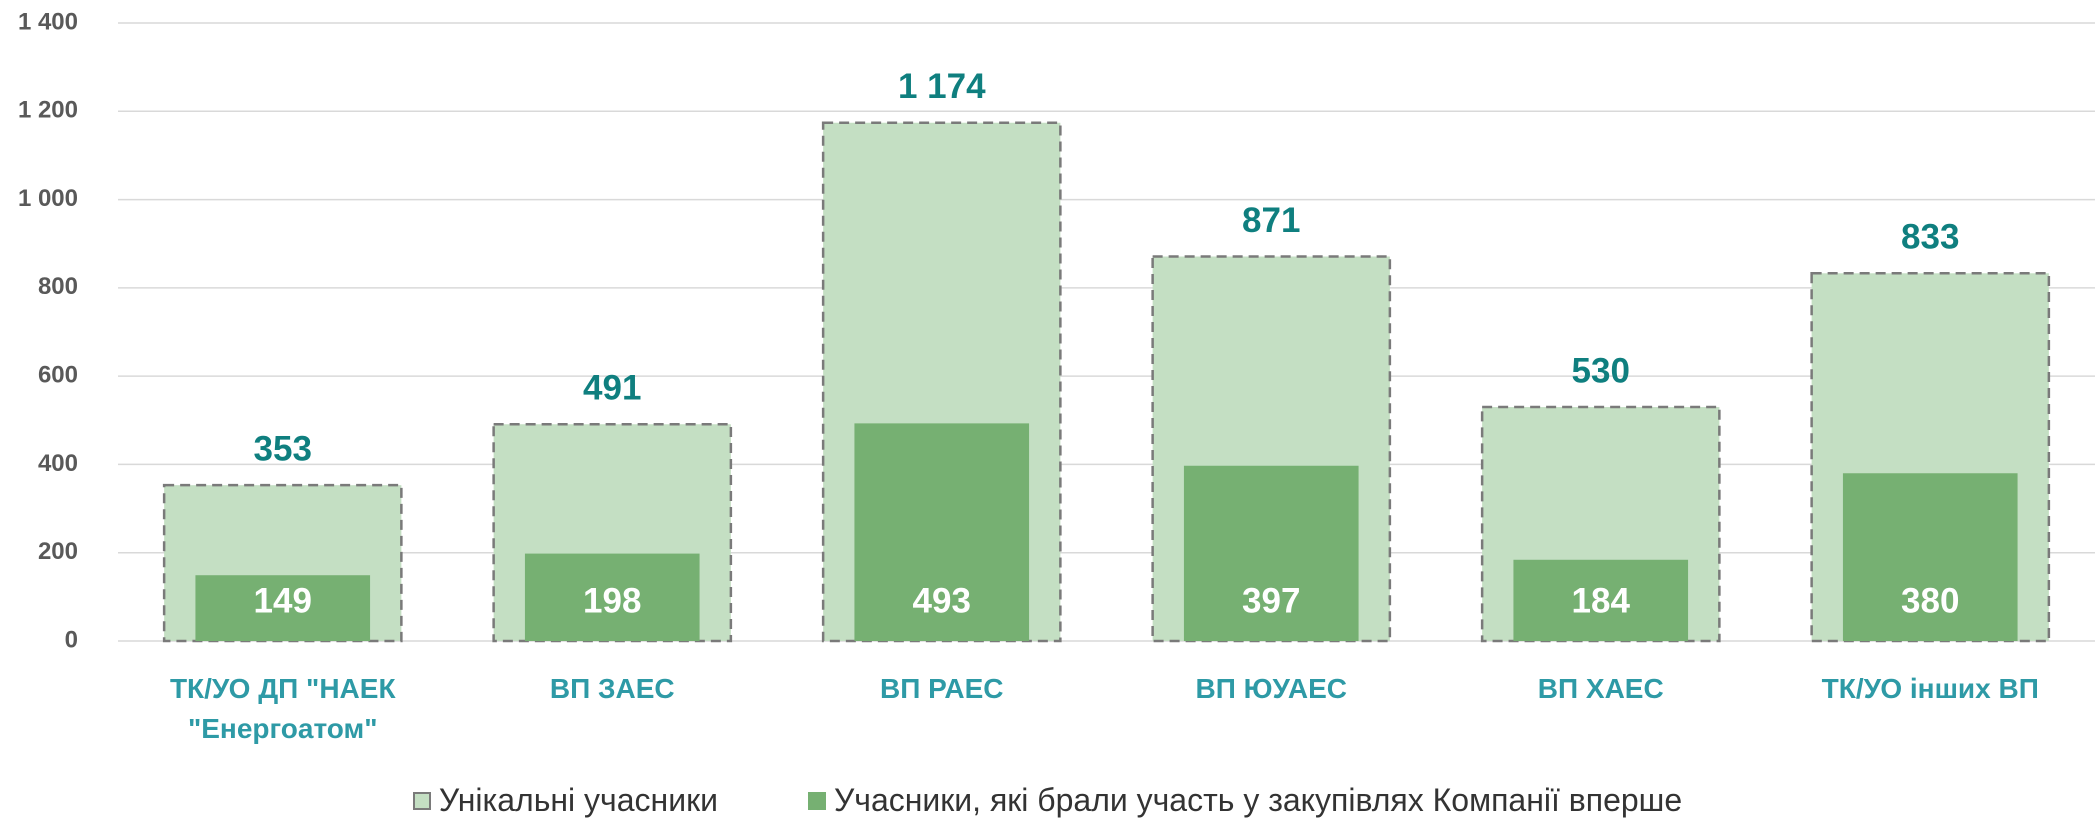  What do you see at coordinates (282, 708) in the screenshot?
I see `x-tick-label: ТК/УО ДП "НАЕК "Енергоатом"` at bounding box center [282, 708].